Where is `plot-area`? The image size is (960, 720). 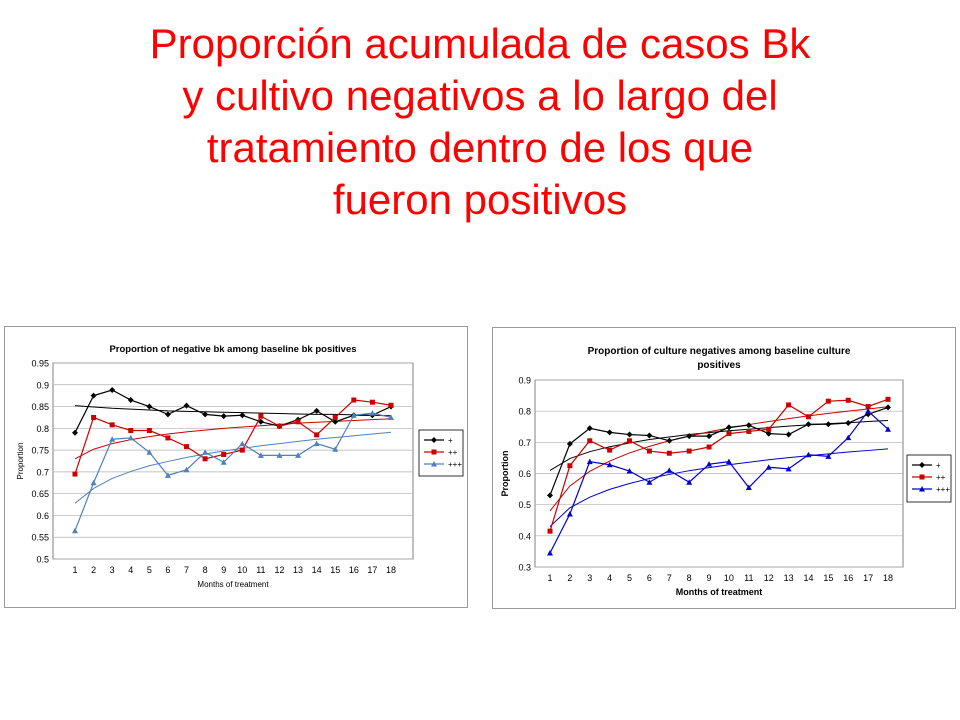
plot-area is located at coordinates (233, 461).